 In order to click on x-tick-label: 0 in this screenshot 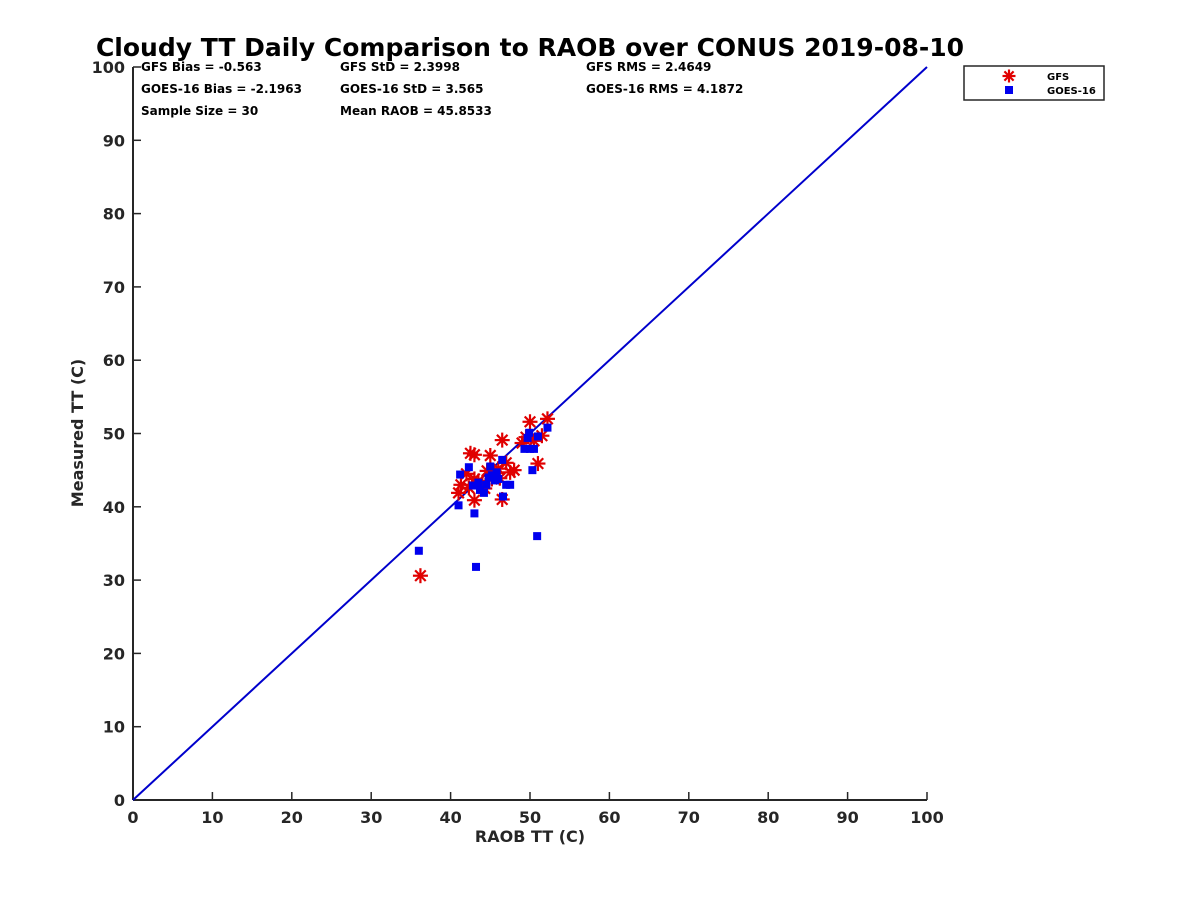, I will do `click(132, 817)`.